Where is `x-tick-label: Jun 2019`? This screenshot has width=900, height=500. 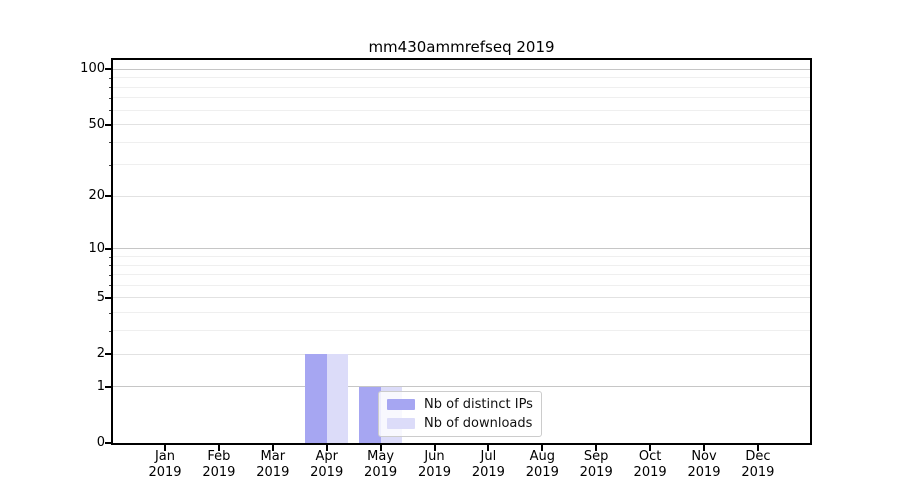 x-tick-label: Jun 2019 is located at coordinates (434, 464).